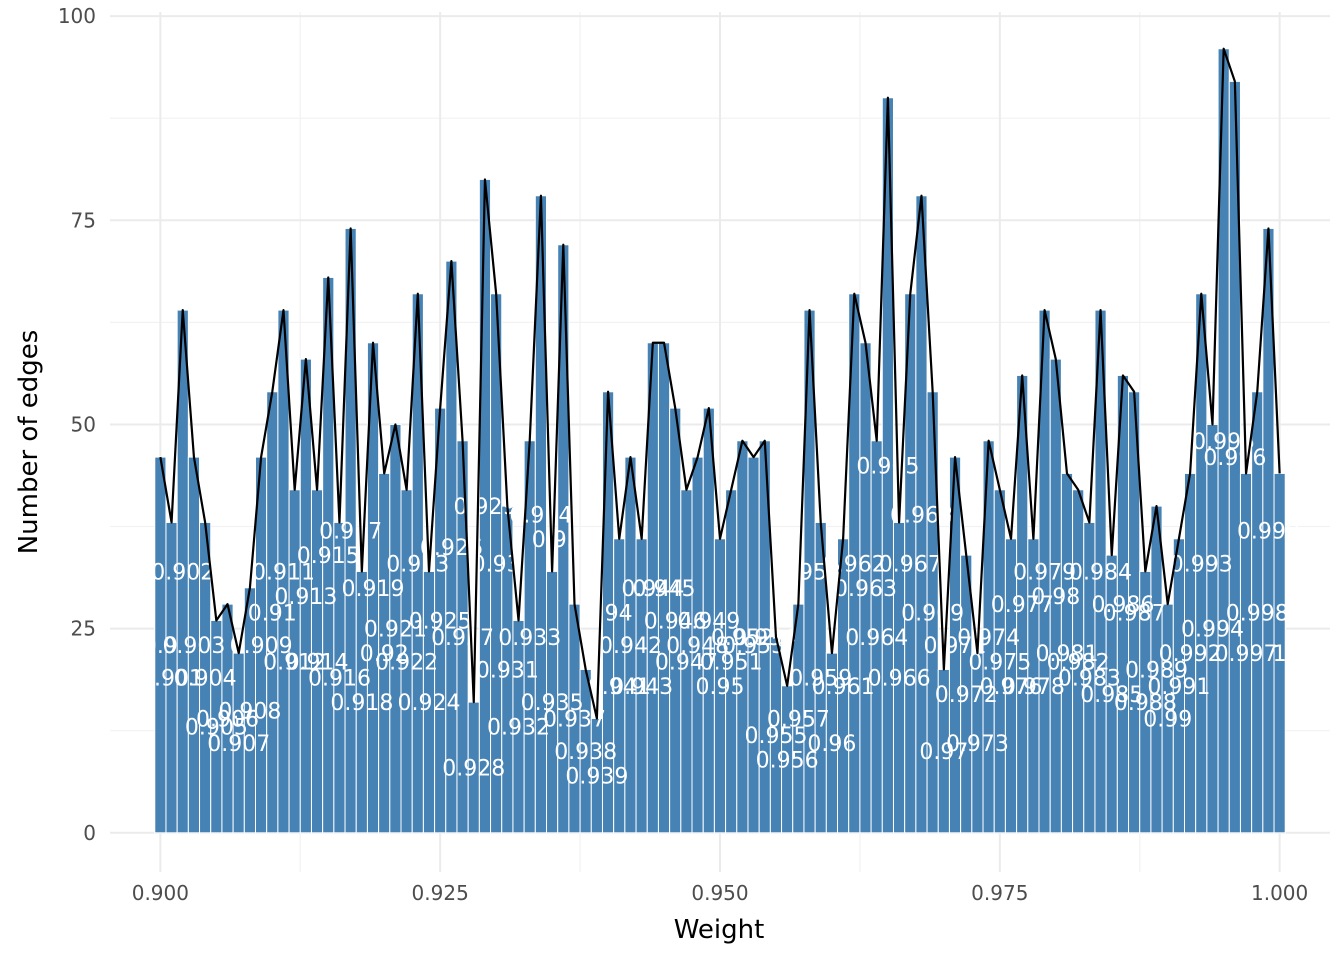  I want to click on bar-value-label: 0.972, so click(966, 695).